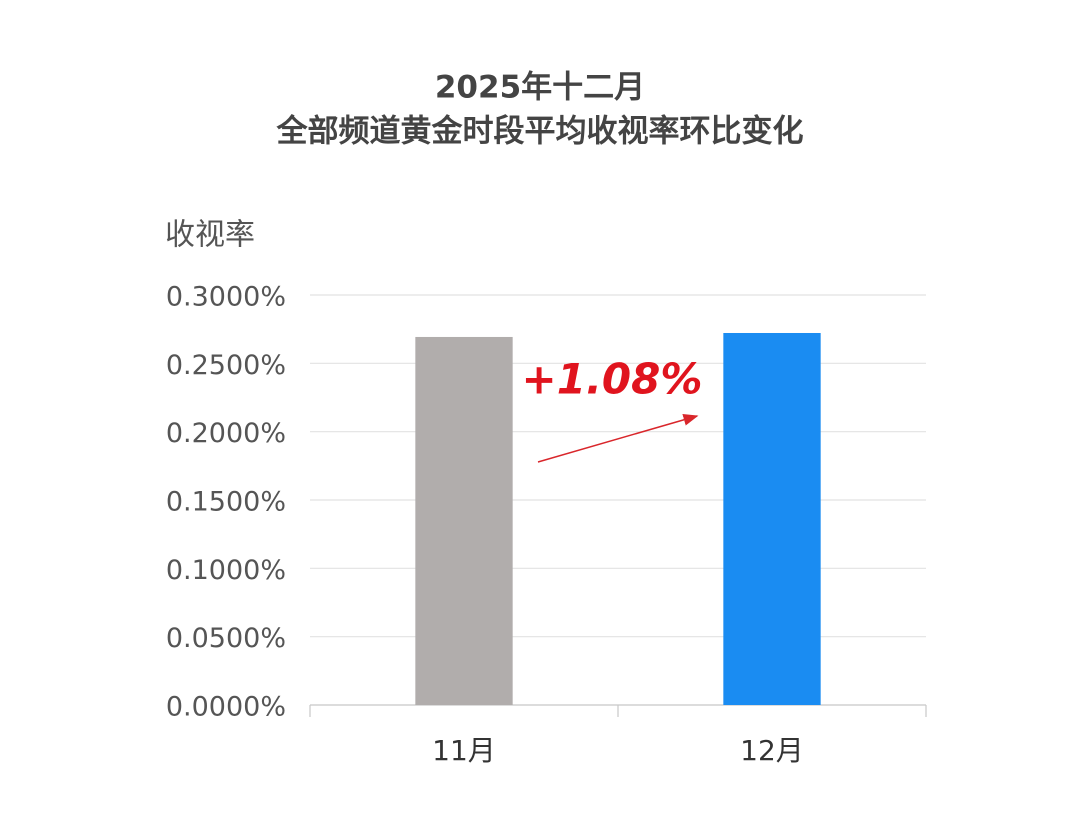 The height and width of the screenshot is (819, 1080). What do you see at coordinates (226, 638) in the screenshot?
I see `y-tick-label: 0.0500%` at bounding box center [226, 638].